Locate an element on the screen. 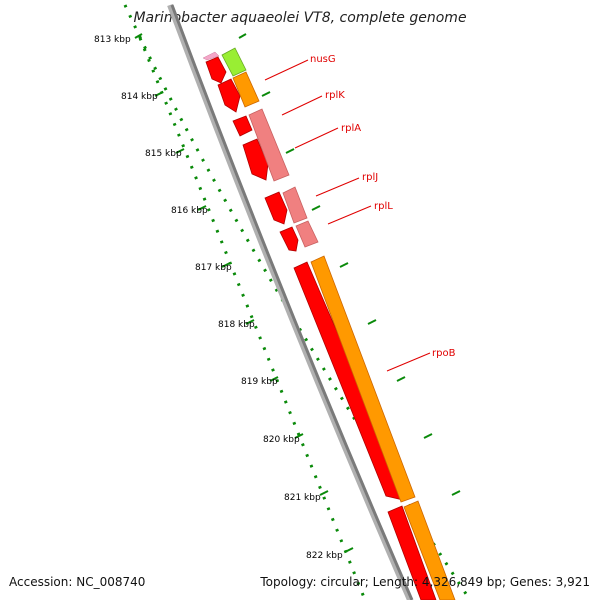 This screenshot has width=600, height=600. scale-label-818: 818 kbp is located at coordinates (236, 325).